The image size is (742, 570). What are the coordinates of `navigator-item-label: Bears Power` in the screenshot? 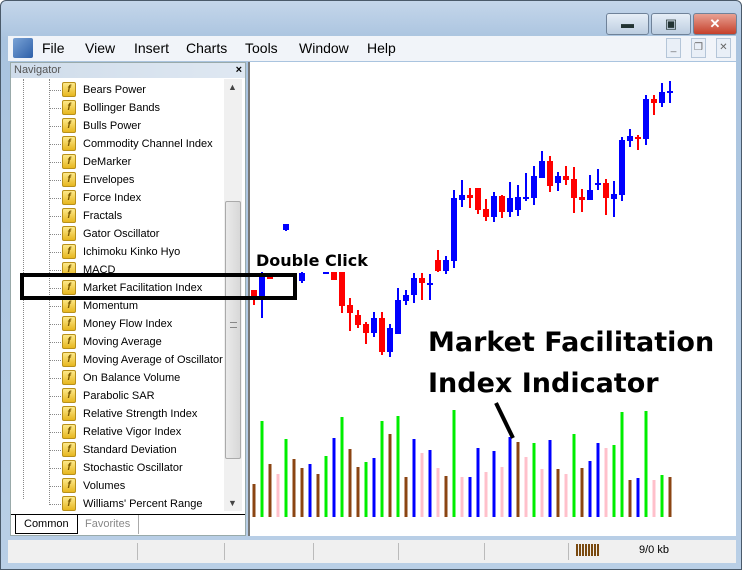 It's located at (114, 90).